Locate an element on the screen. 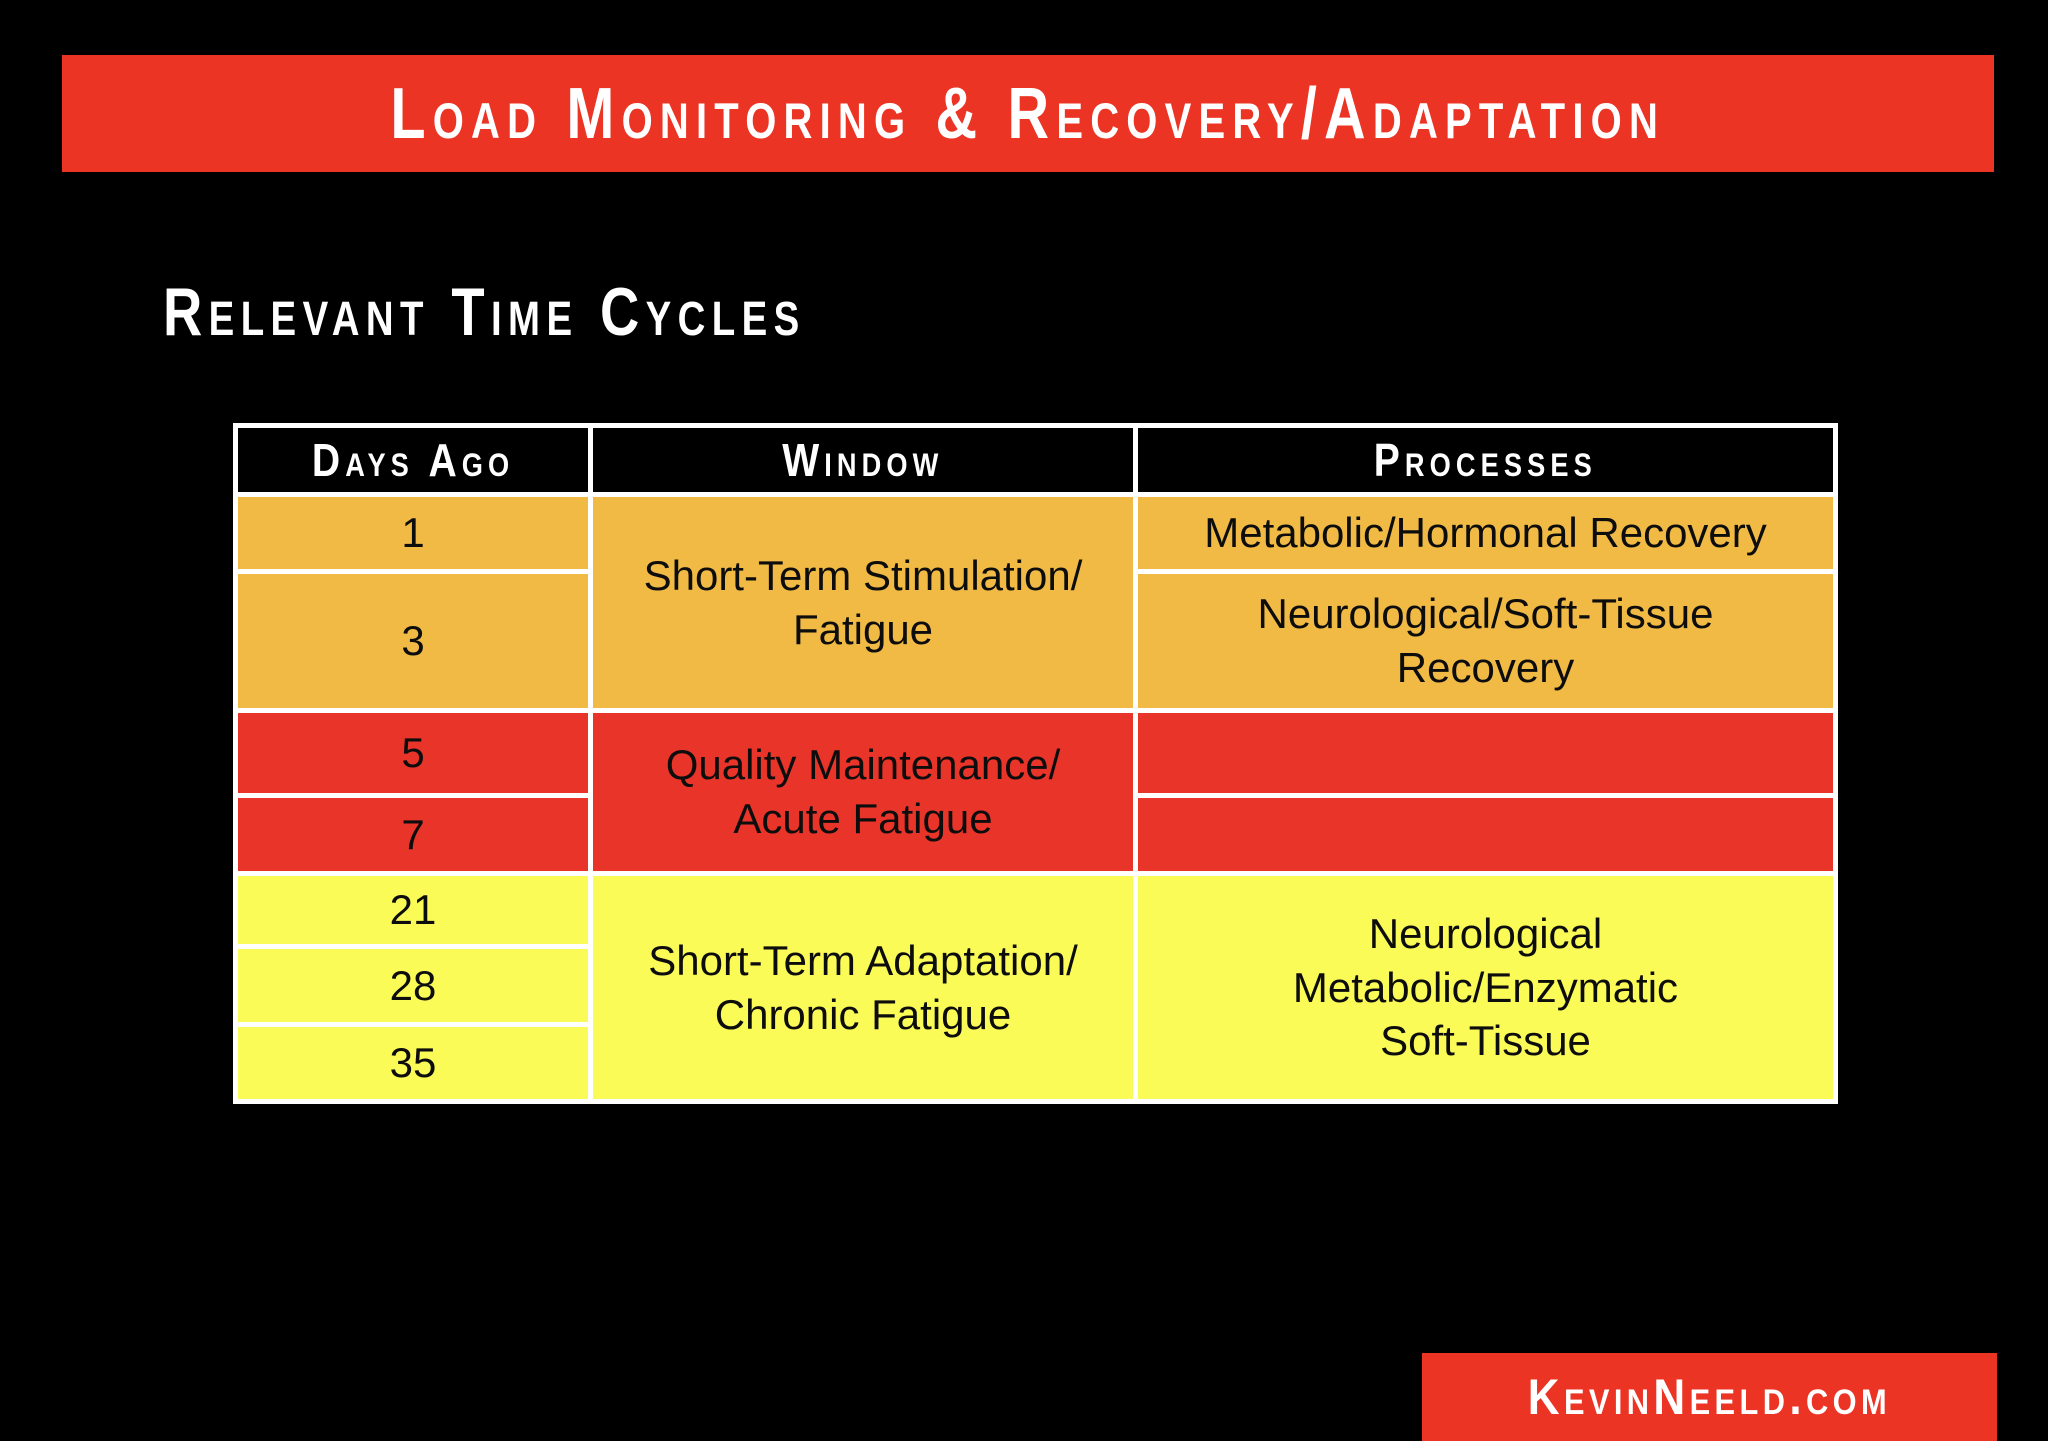 This screenshot has width=2048, height=1441. footer-banner: KevinNeeld.com is located at coordinates (1709, 1397).